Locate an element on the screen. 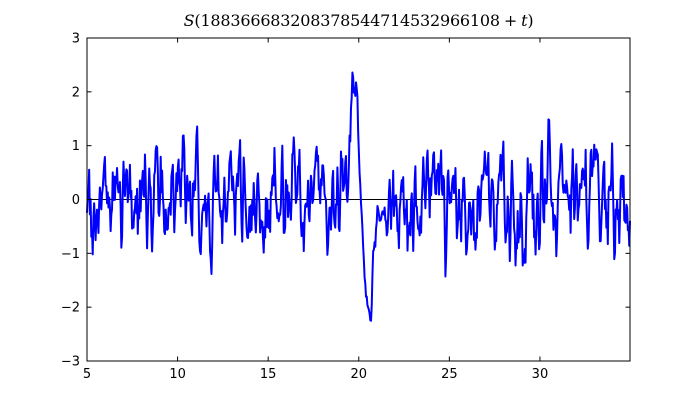  y-tick-label: 1 is located at coordinates (76, 146).